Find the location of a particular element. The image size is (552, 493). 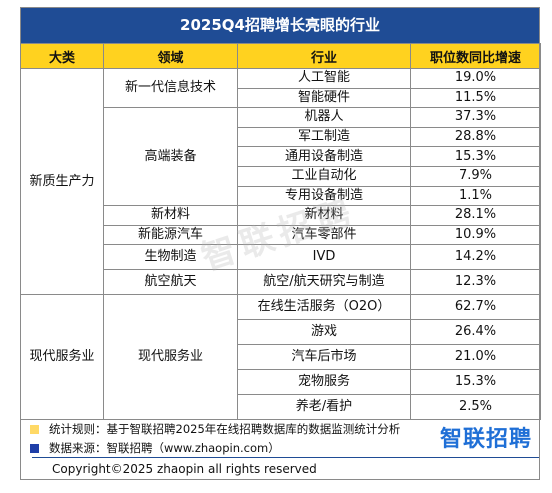

growth-cell: 2.5% is located at coordinates (475, 407).